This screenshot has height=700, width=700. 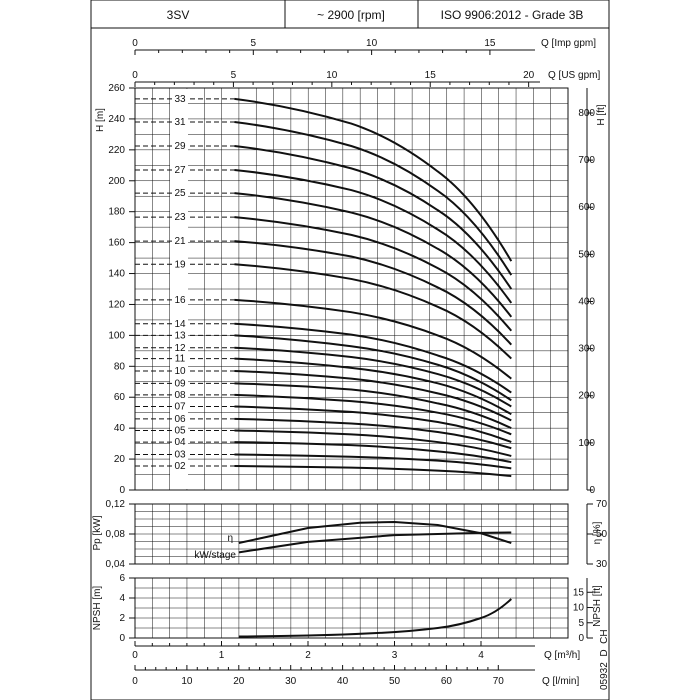 I want to click on h-ft-tick-label: 200, so click(x=586, y=396).